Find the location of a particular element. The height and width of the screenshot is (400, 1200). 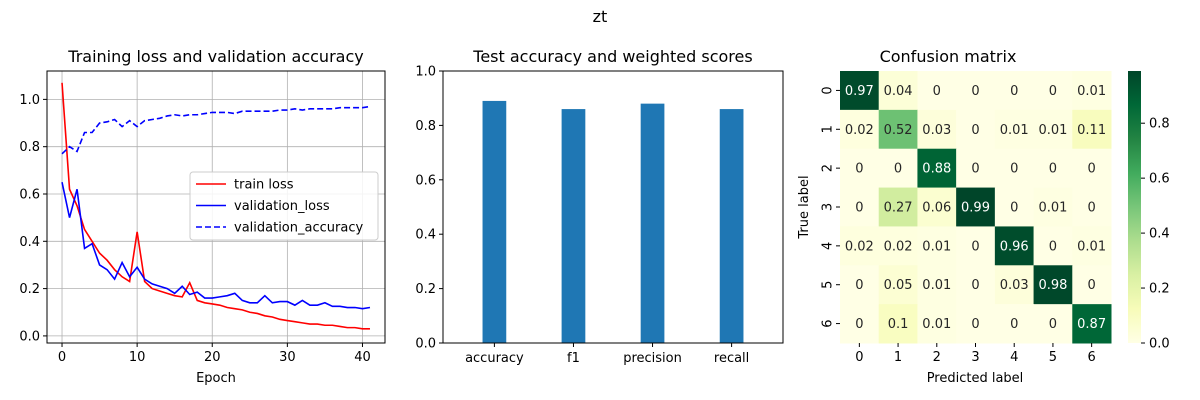

y-tick-label: 2 is located at coordinates (828, 168).